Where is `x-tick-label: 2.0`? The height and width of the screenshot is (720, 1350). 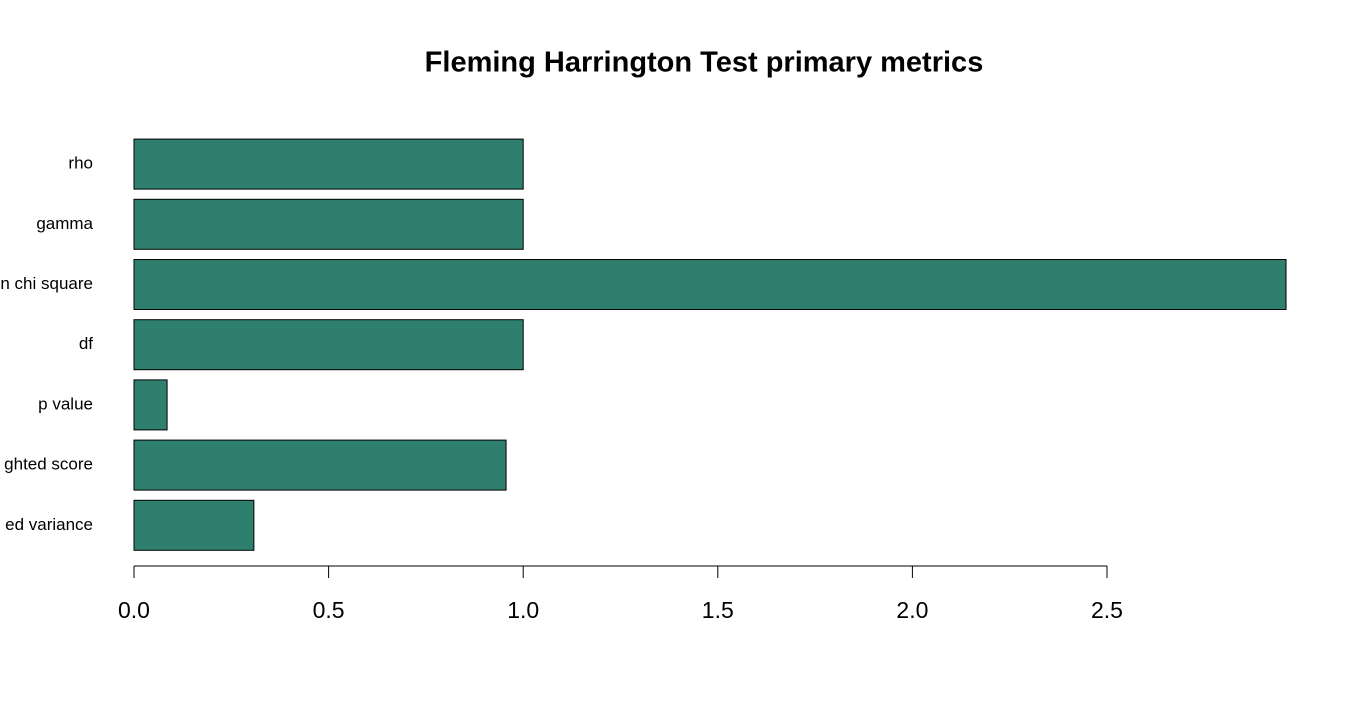 x-tick-label: 2.0 is located at coordinates (912, 610).